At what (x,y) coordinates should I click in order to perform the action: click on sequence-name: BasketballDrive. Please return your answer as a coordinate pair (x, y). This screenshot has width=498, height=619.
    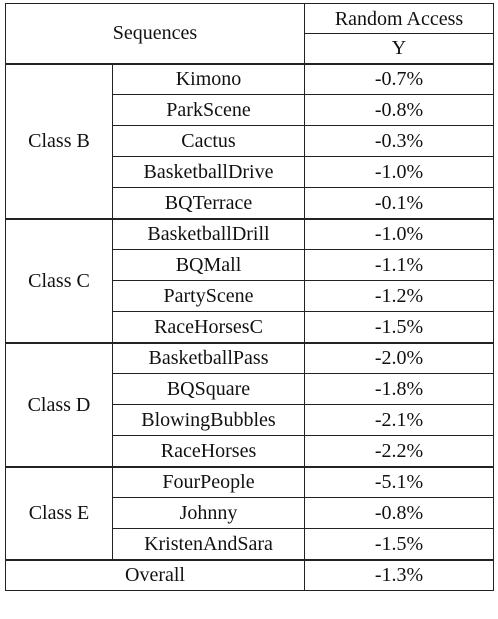
    Looking at the image, I should click on (208, 172).